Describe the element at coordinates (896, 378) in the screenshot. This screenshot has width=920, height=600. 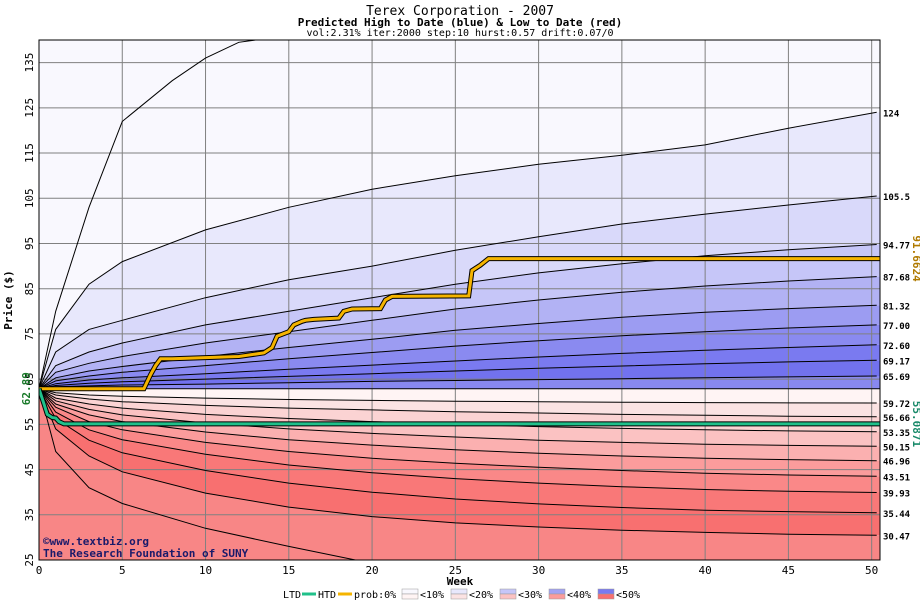
I see `upper-quantile-label: 65.69` at that location.